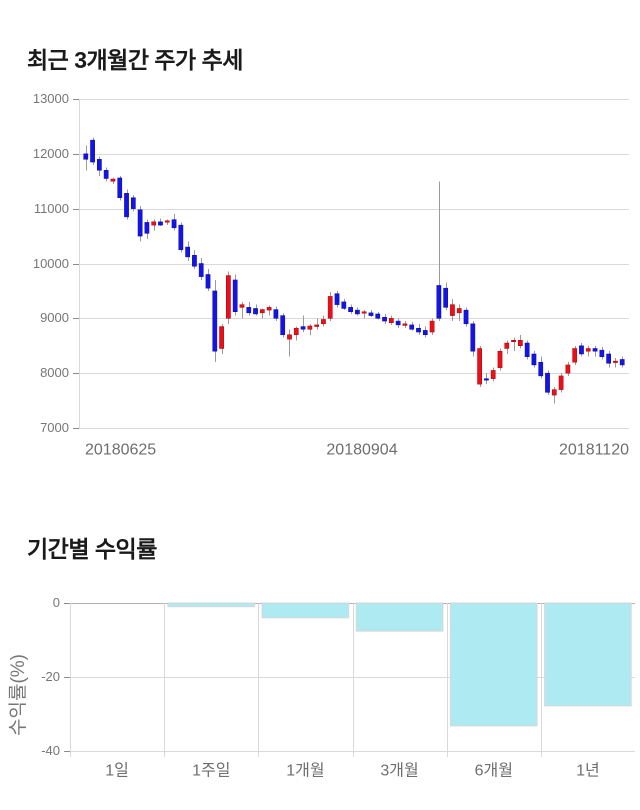 The image size is (640, 810). I want to click on price-trend-title: 최근 3개월간 주가 추세, so click(135, 60).